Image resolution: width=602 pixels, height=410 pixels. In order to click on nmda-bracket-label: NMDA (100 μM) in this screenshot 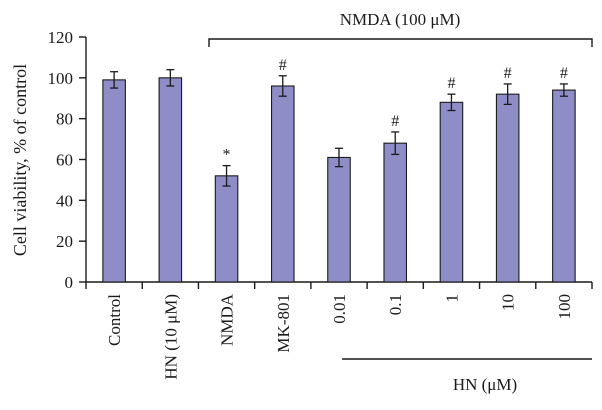, I will do `click(400, 19)`.